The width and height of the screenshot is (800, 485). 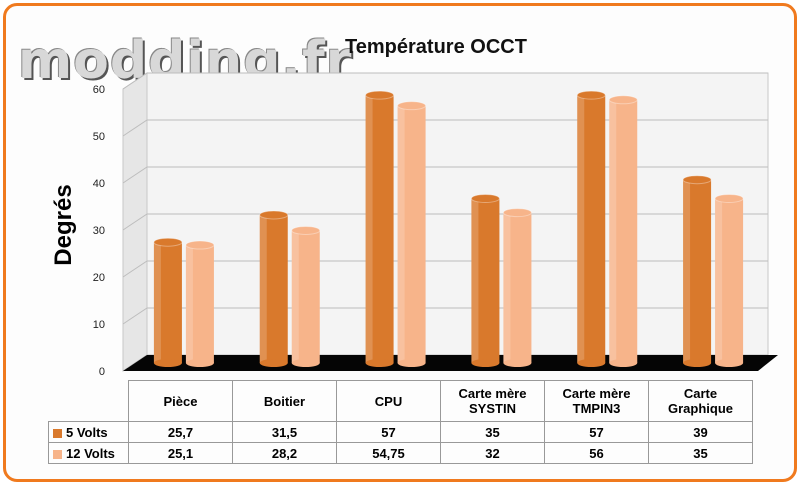 I want to click on data-cell: 25,1, so click(x=180, y=453).